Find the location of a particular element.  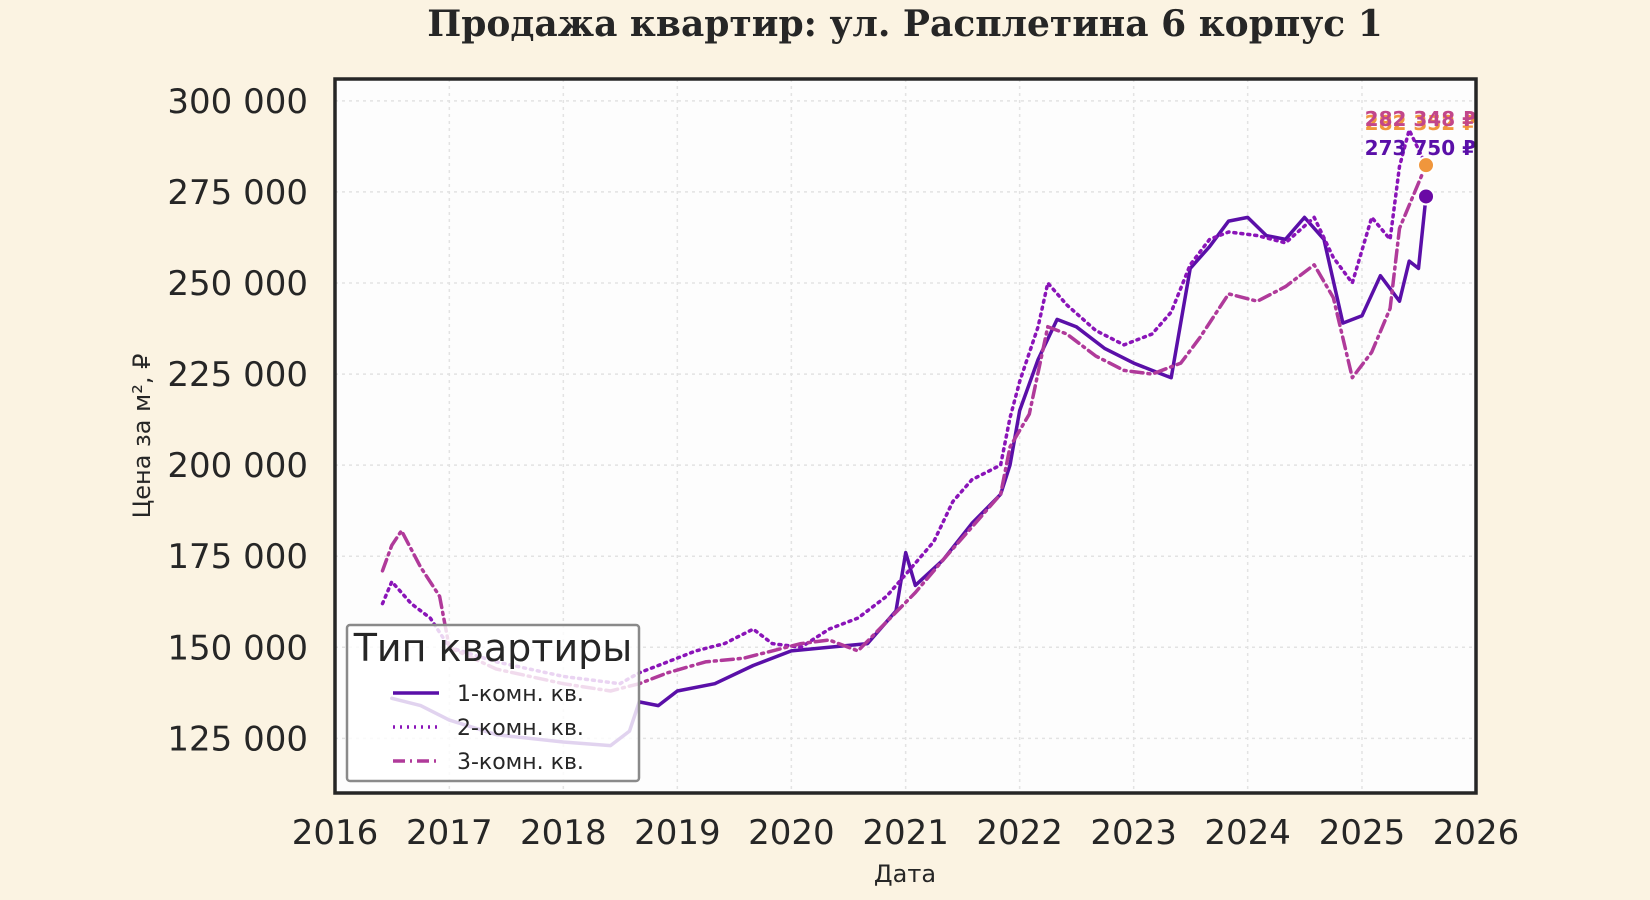

legend-label: 2-комн. кв. is located at coordinates (520, 728).